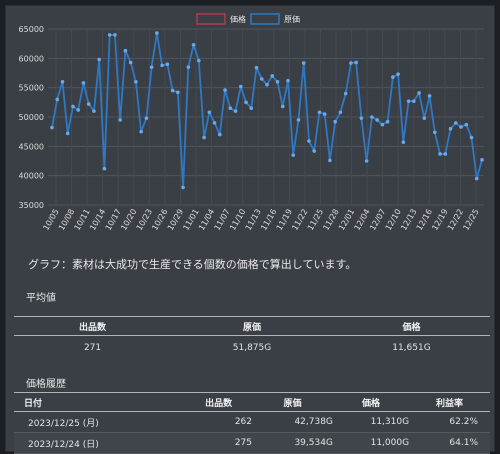 This screenshot has height=454, width=500. Describe the element at coordinates (411, 348) in the screenshot. I see `avg-price: 11,651G` at that location.